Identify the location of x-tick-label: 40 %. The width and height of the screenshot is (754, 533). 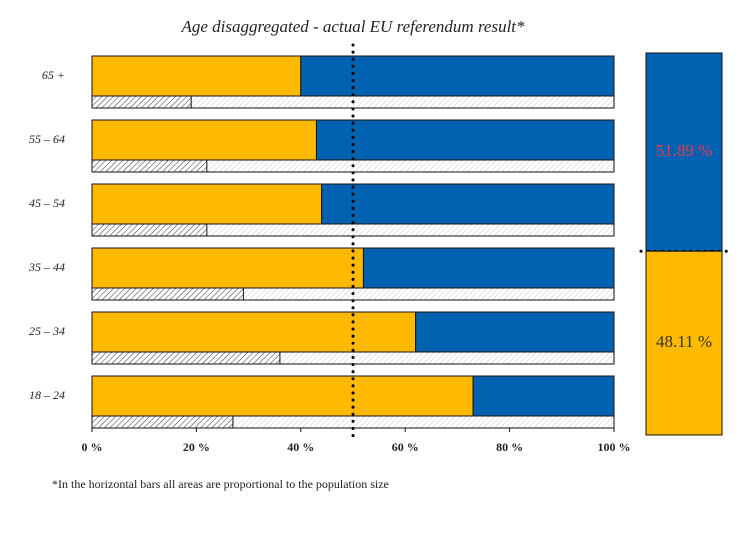
(300, 447).